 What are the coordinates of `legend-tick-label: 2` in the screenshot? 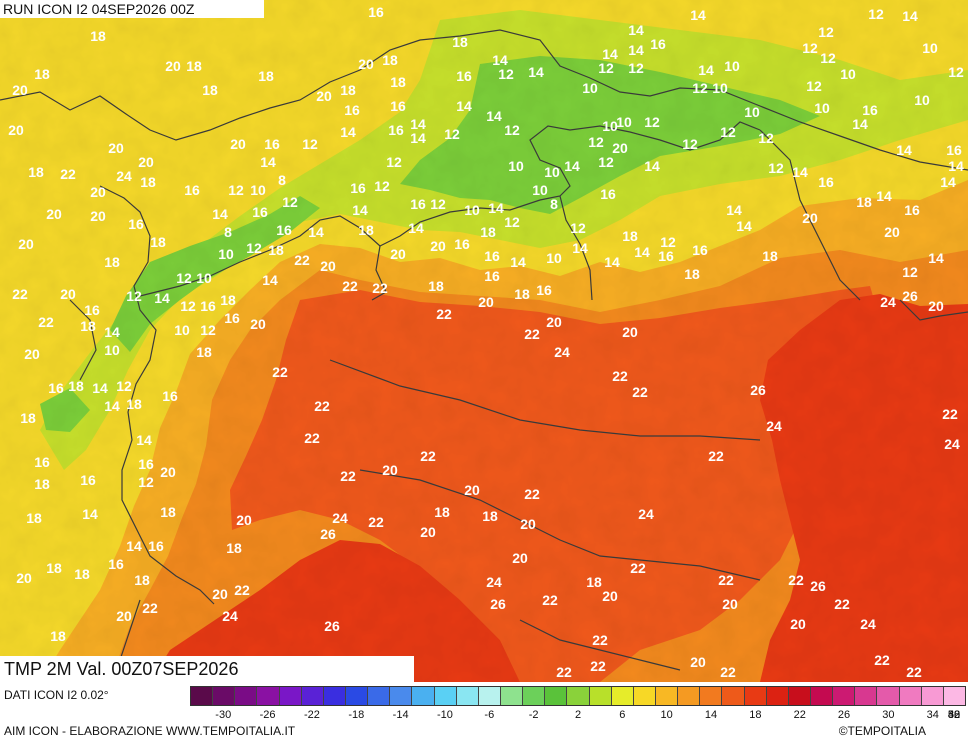 It's located at (578, 715).